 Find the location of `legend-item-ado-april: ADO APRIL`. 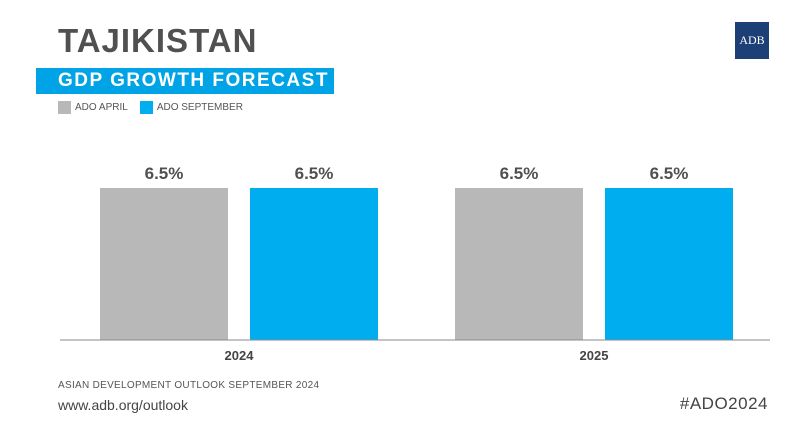

legend-item-ado-april: ADO APRIL is located at coordinates (93, 107).